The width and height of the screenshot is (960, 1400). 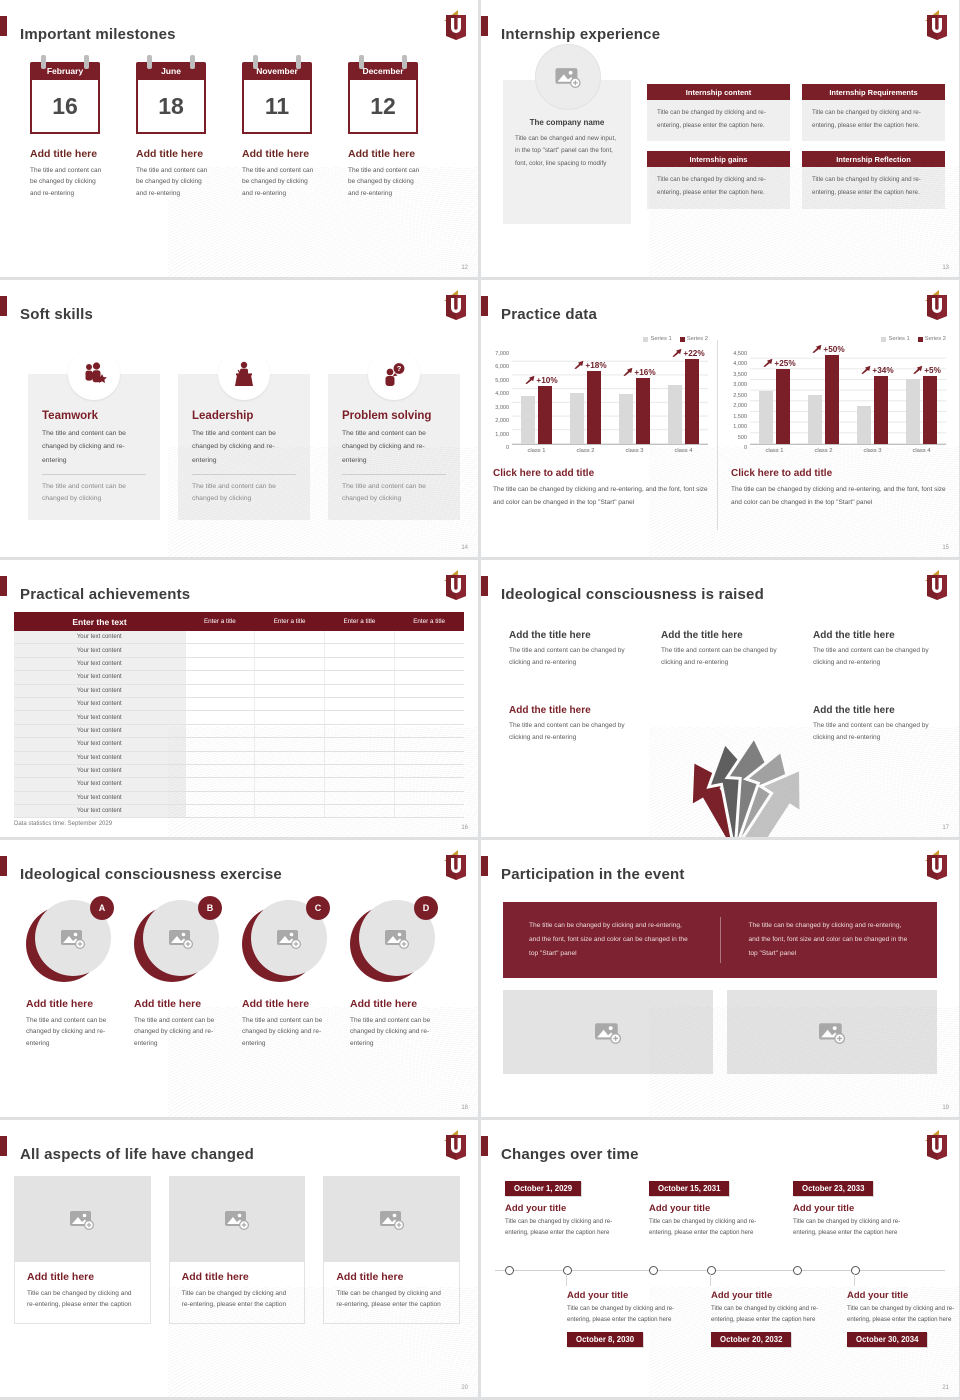 What do you see at coordinates (593, 875) in the screenshot?
I see `page-title: Participation in the event` at bounding box center [593, 875].